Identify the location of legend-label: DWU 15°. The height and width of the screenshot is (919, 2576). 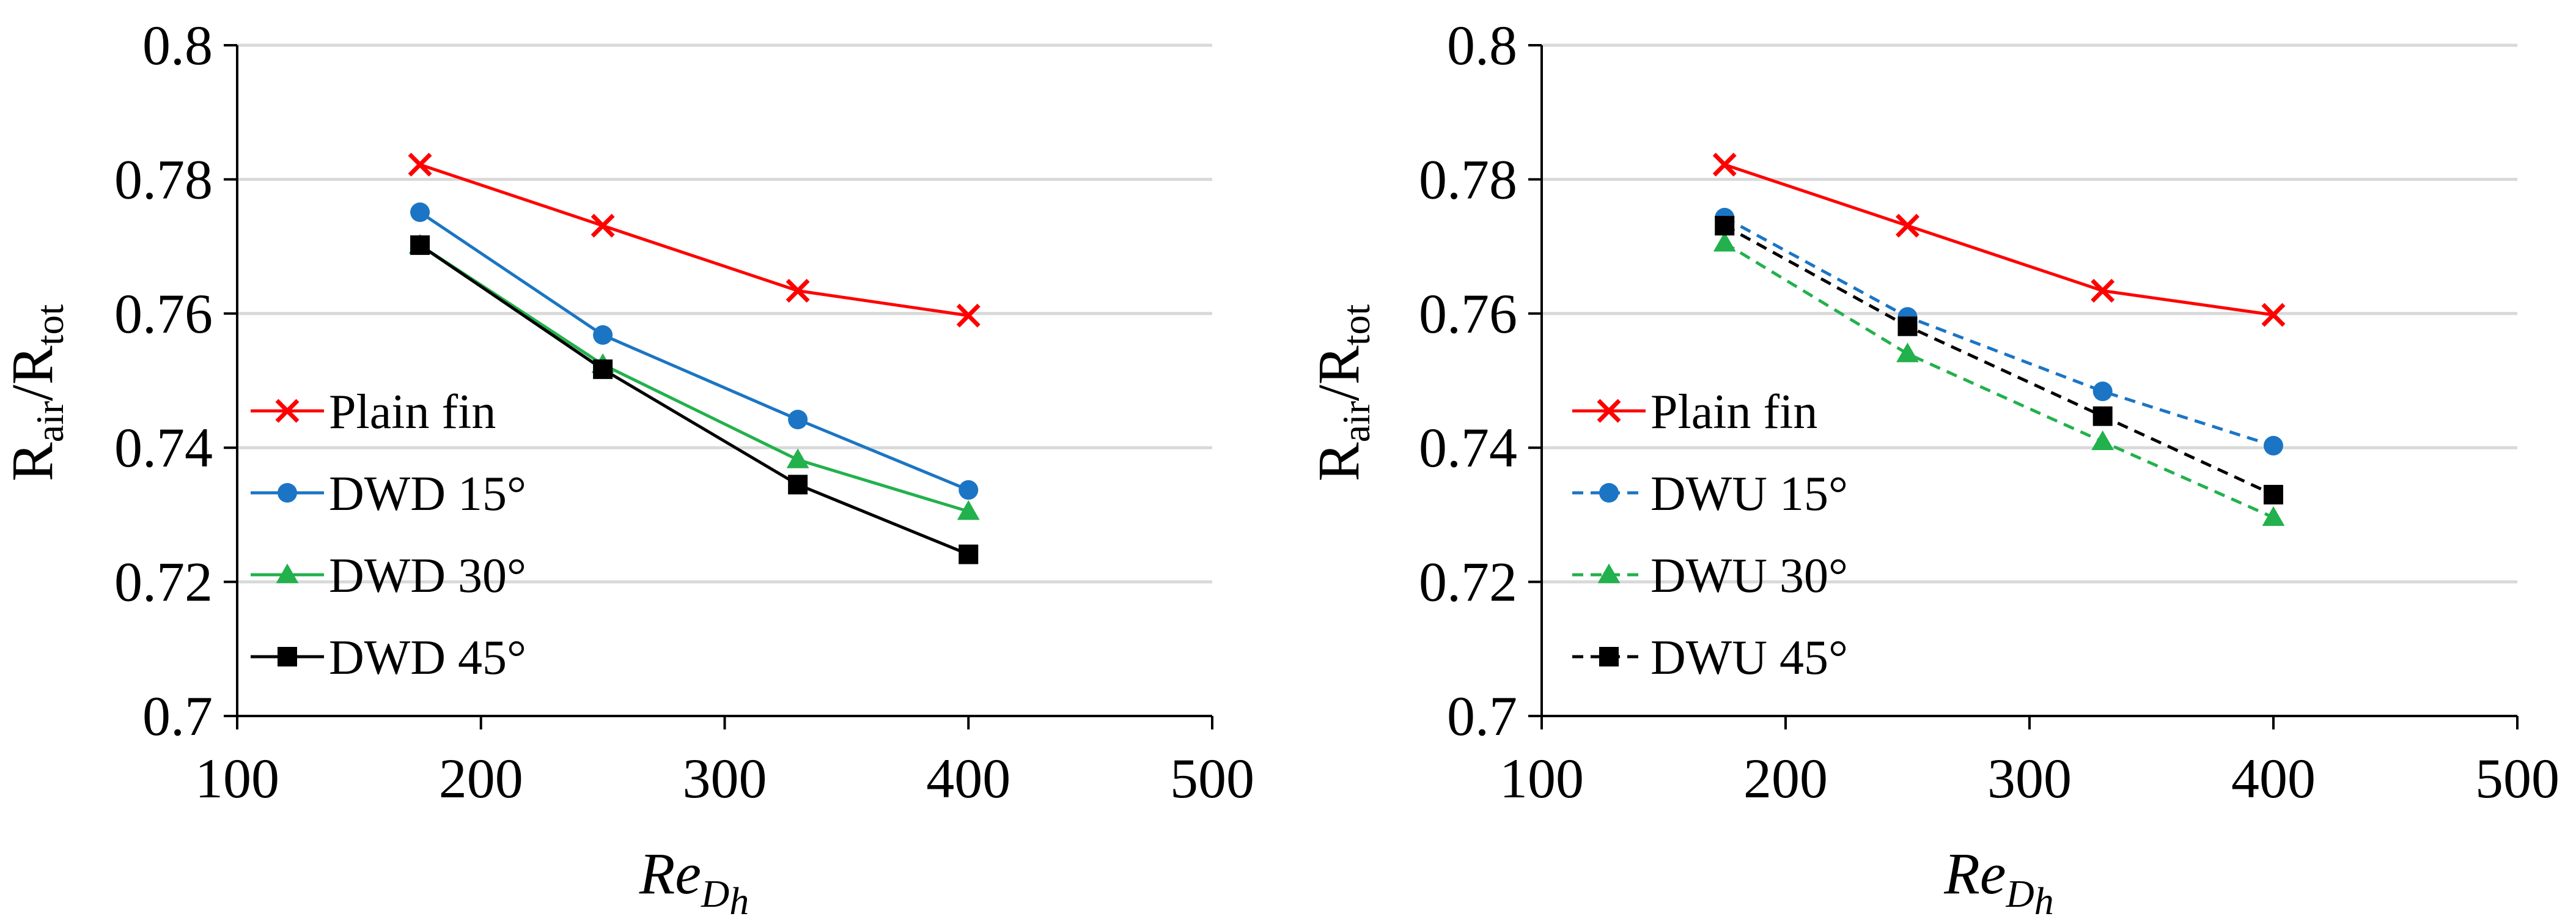
(1749, 494).